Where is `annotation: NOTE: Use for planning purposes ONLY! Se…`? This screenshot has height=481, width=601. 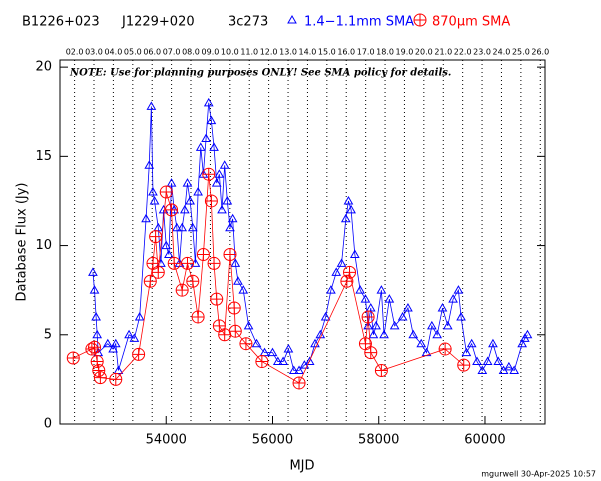 annotation: NOTE: Use for planning purposes ONLY! Se… is located at coordinates (260, 73).